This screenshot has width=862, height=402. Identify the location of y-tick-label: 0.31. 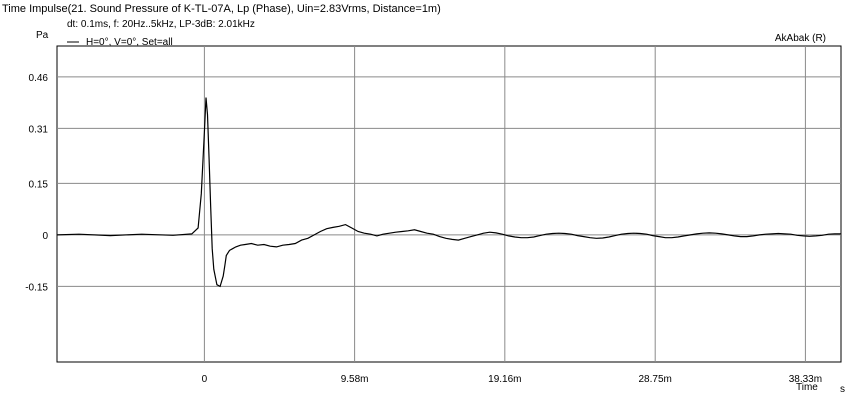
(39, 129).